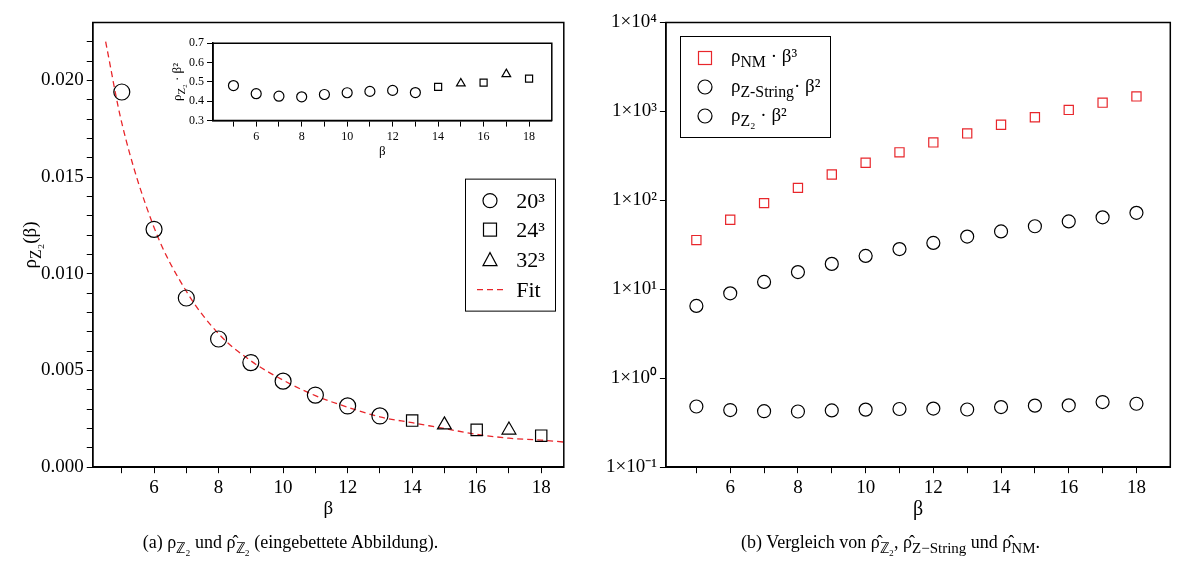  I want to click on y-tick-label: 0.5, so click(196, 81).